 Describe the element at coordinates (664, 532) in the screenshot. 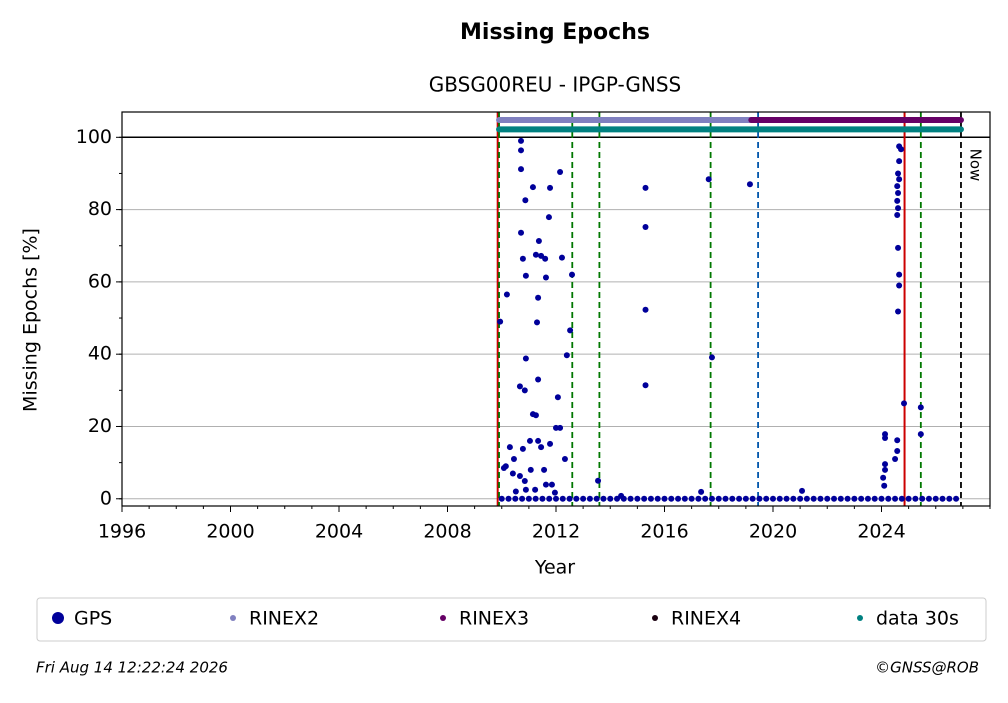

I see `x-tick-label: 2016` at that location.